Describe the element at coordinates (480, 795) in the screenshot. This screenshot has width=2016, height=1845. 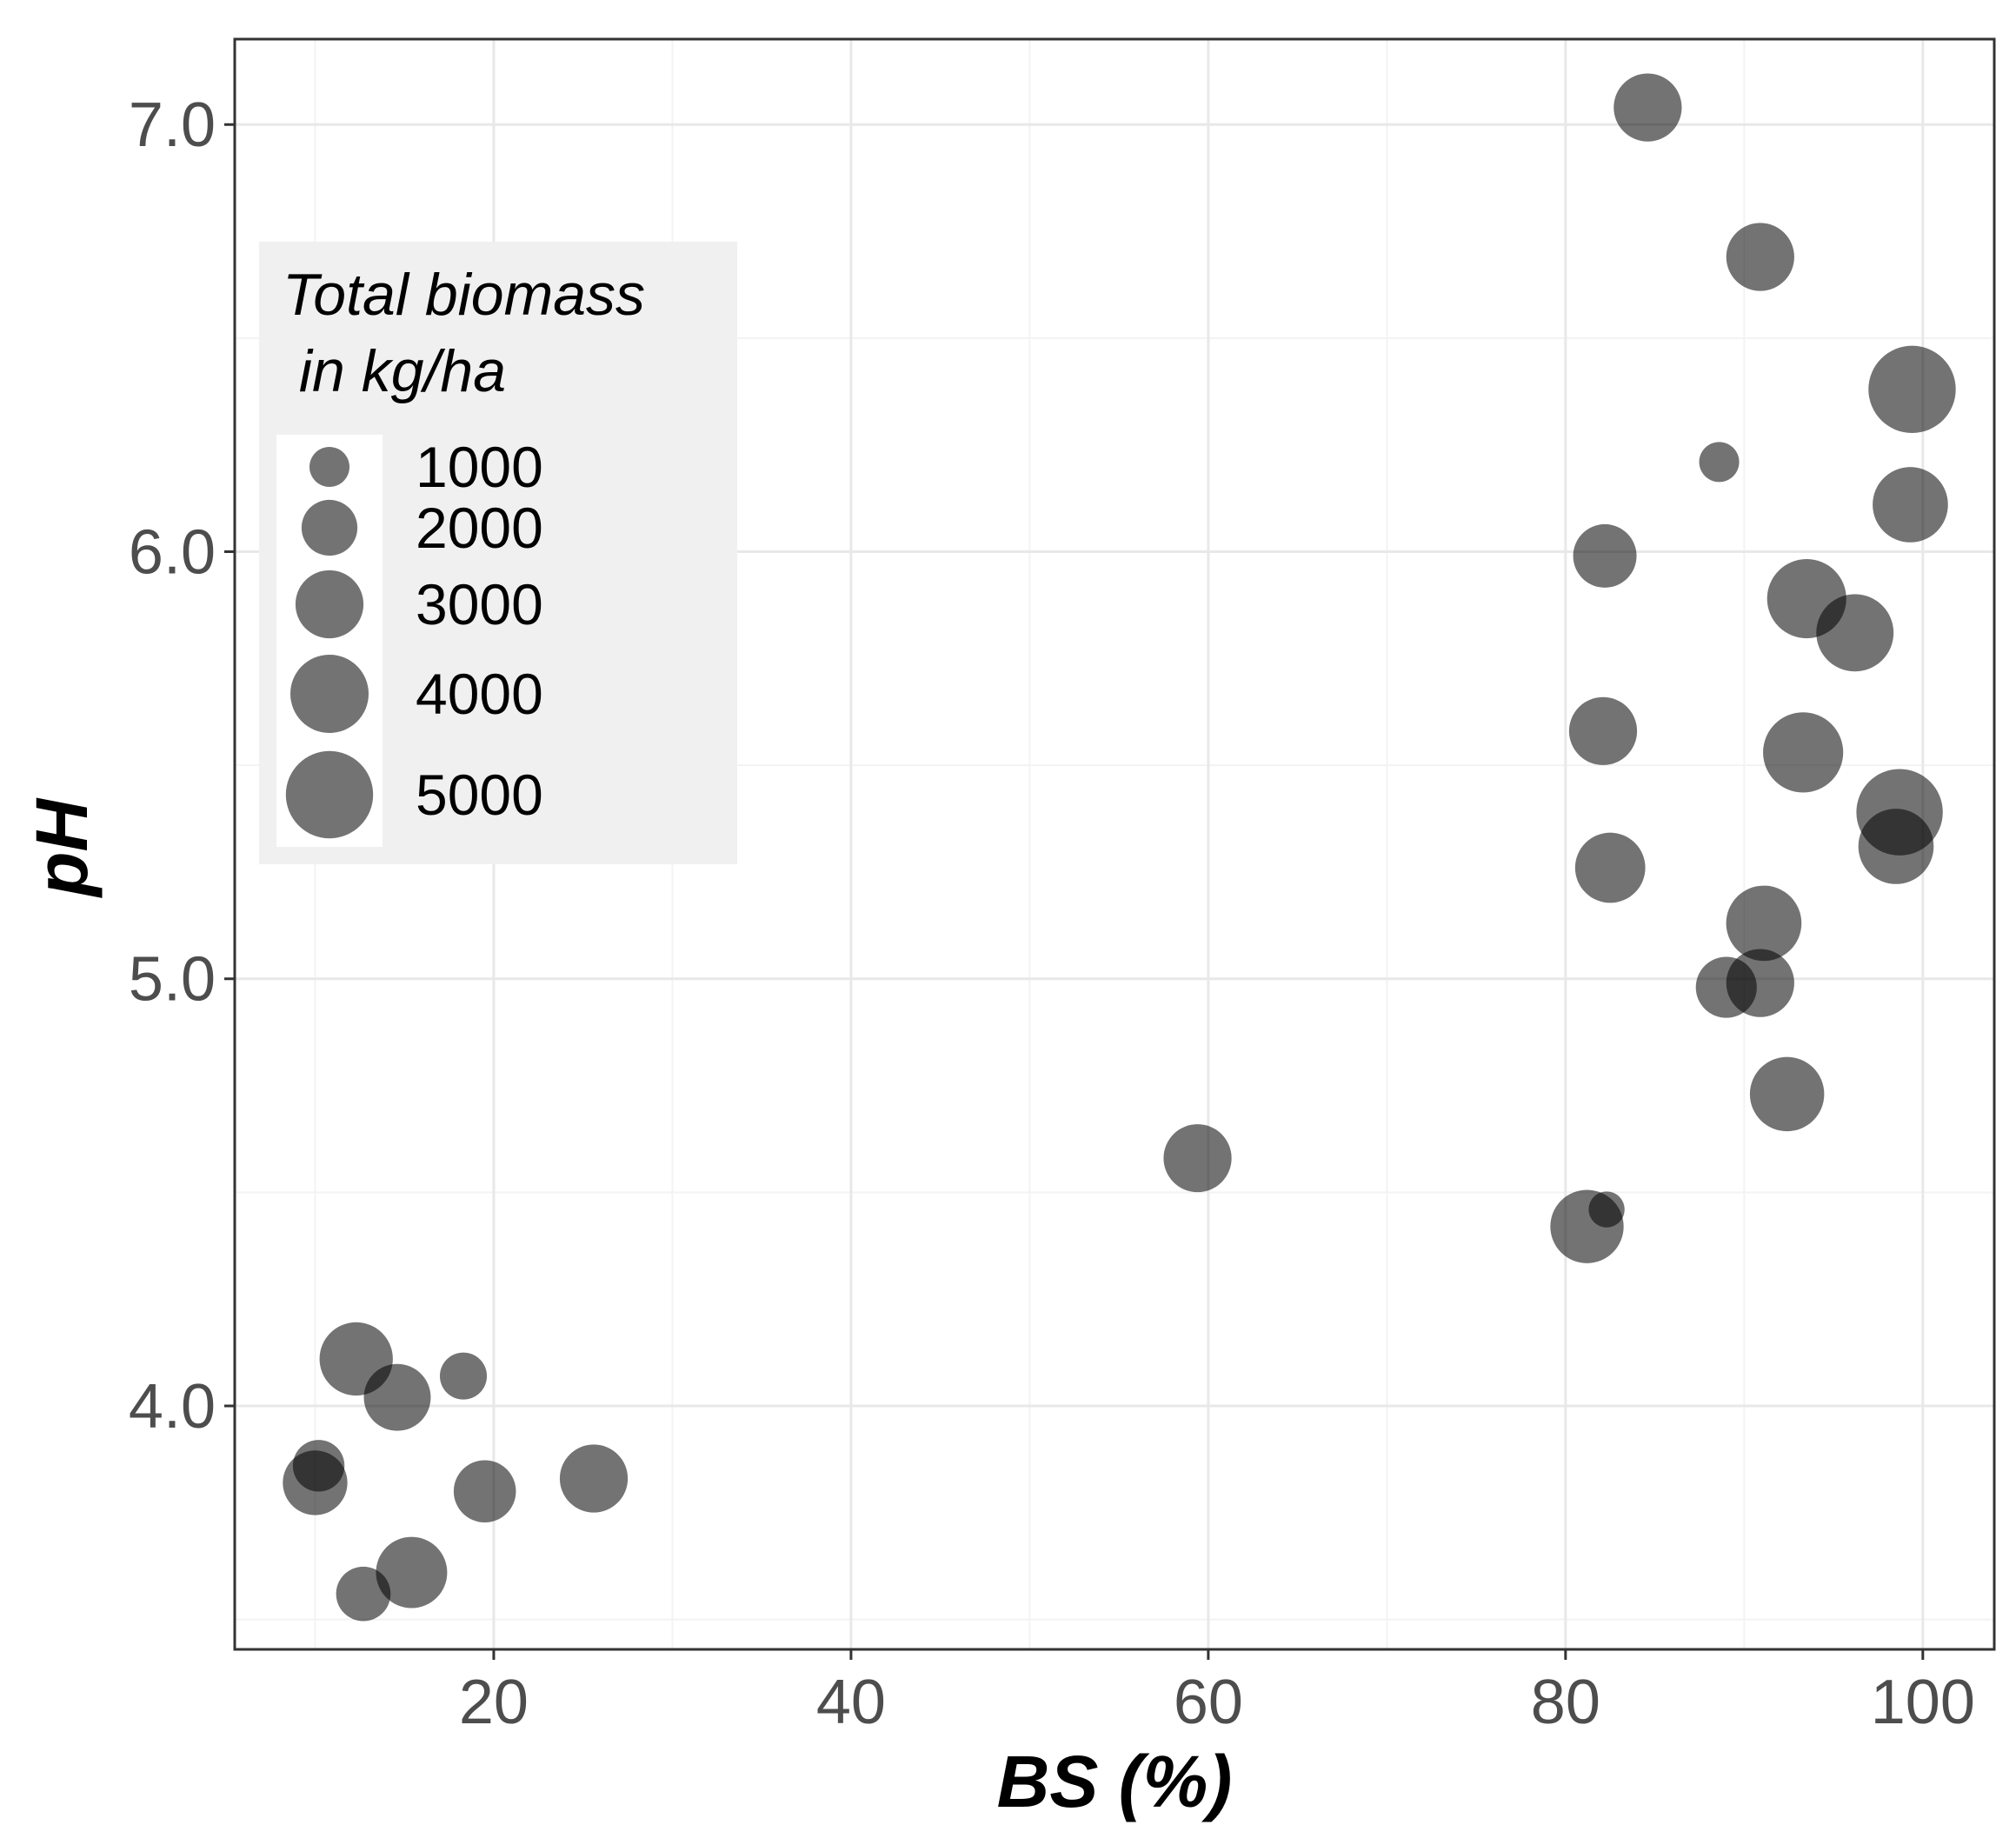
I see `legend-entry-label: 5000` at that location.